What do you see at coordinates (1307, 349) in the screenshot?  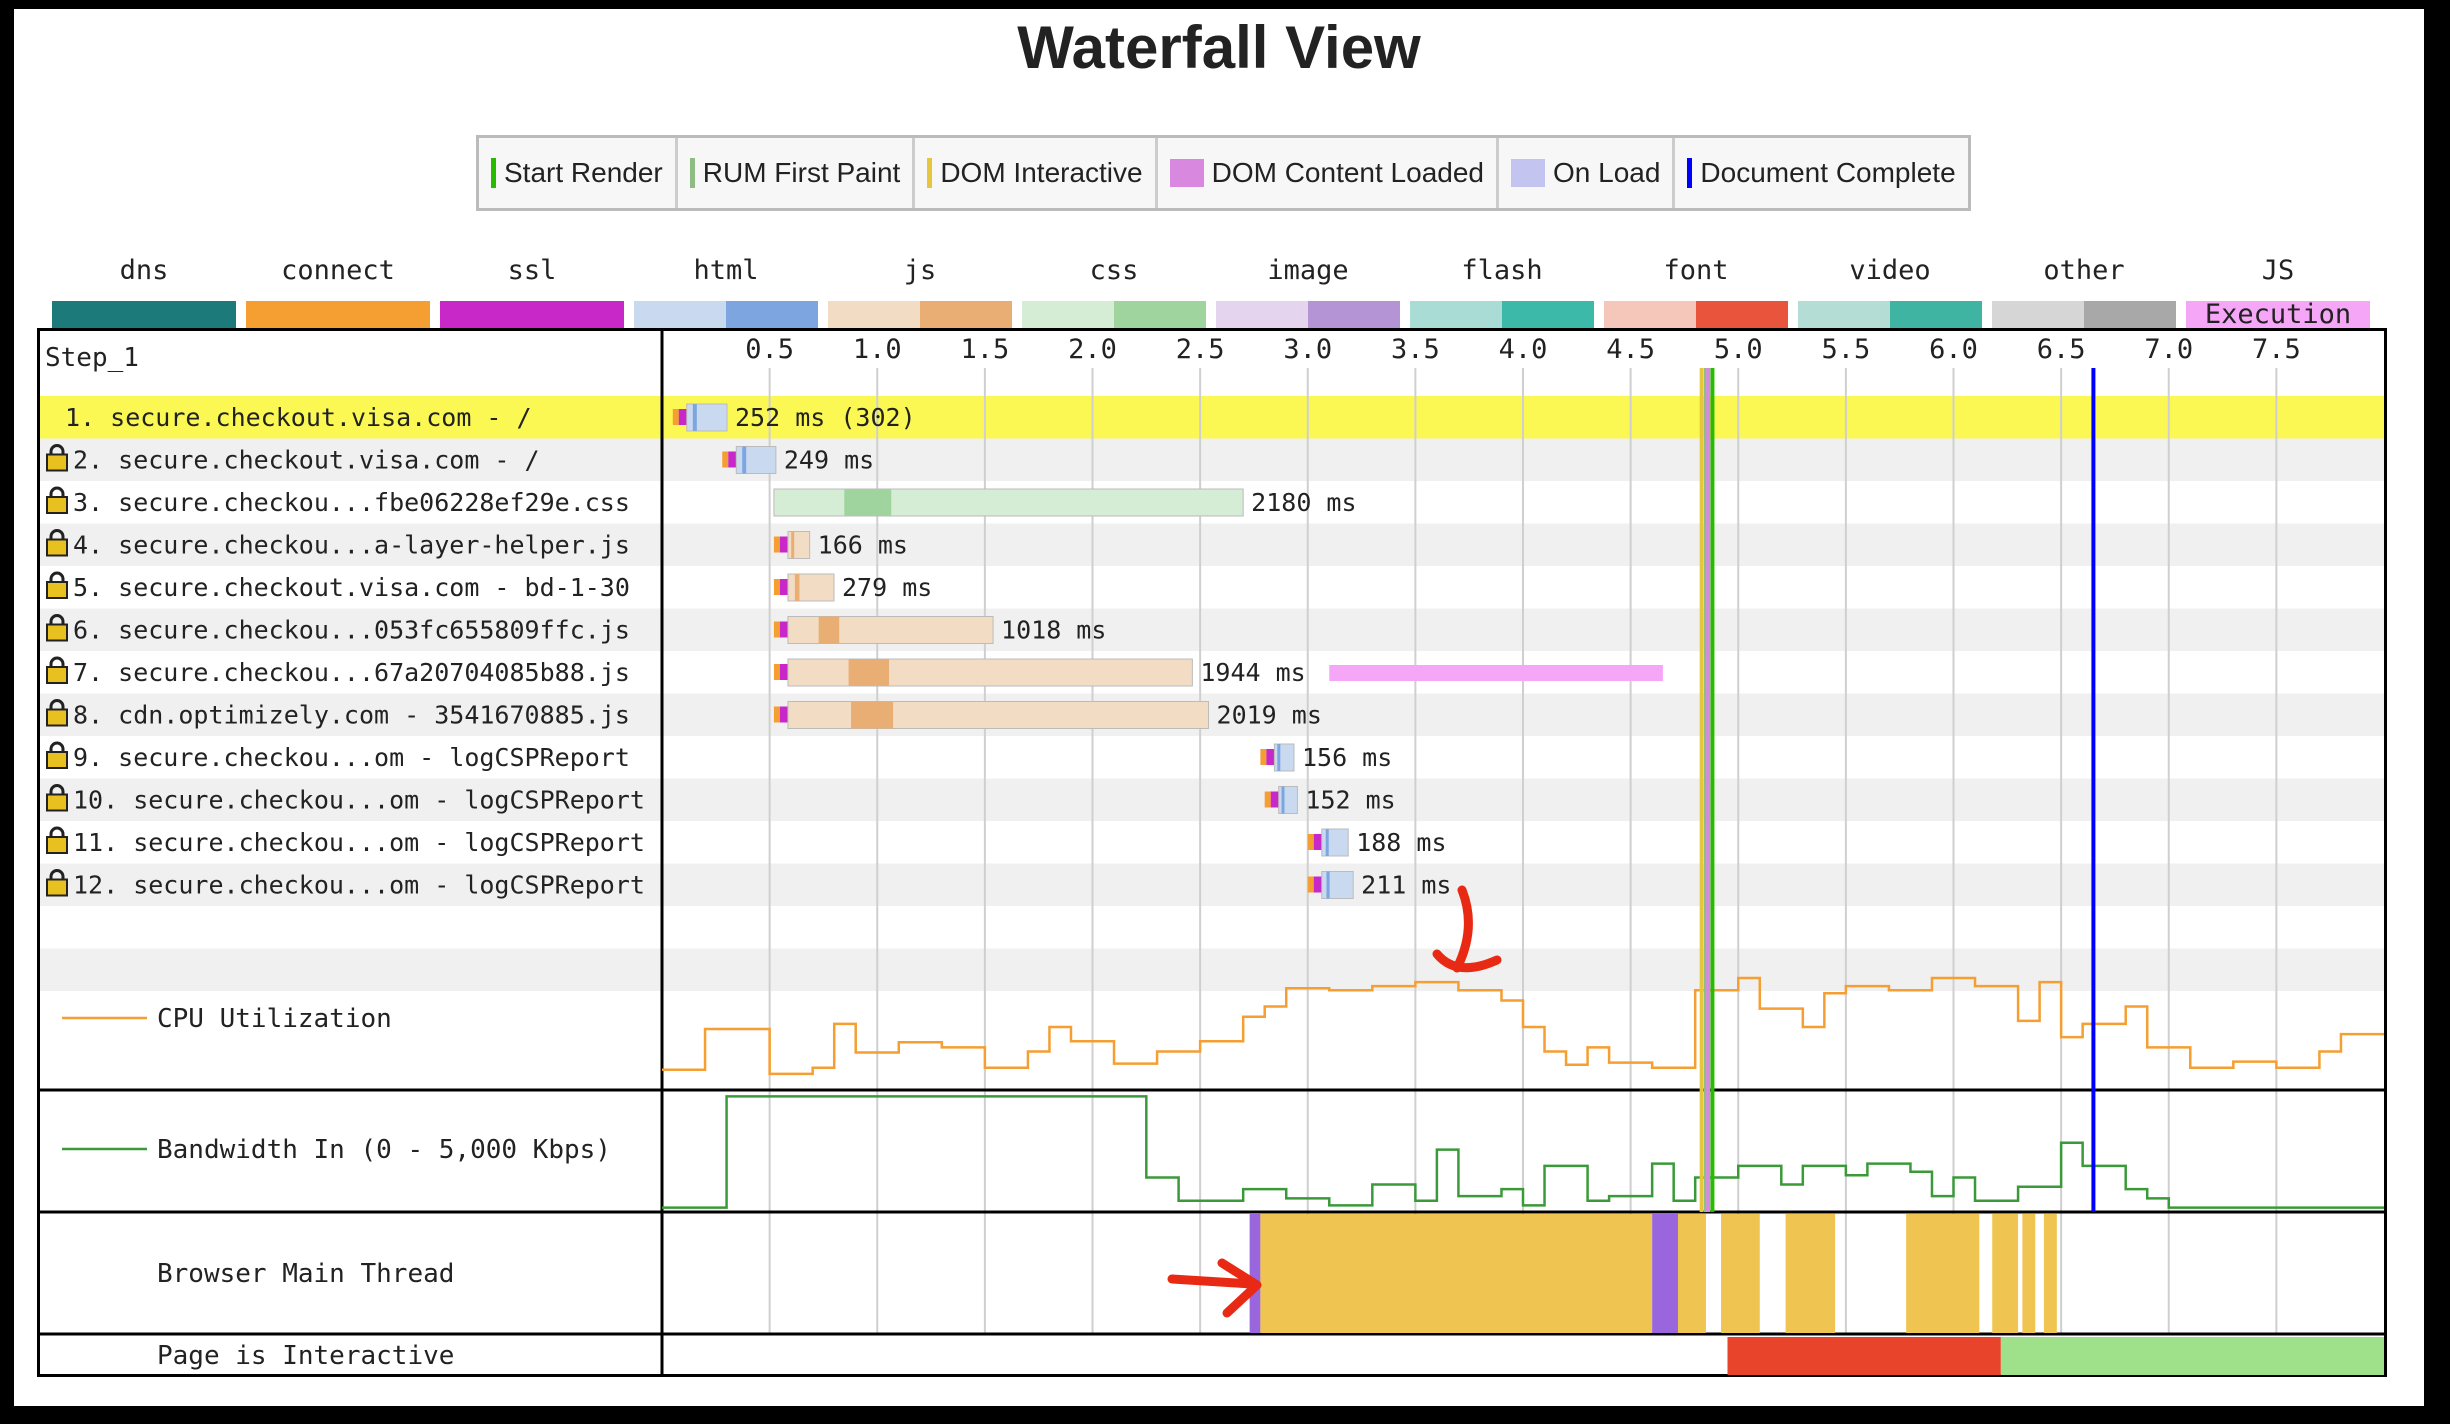 I see `x-tick-label: 3.0` at bounding box center [1307, 349].